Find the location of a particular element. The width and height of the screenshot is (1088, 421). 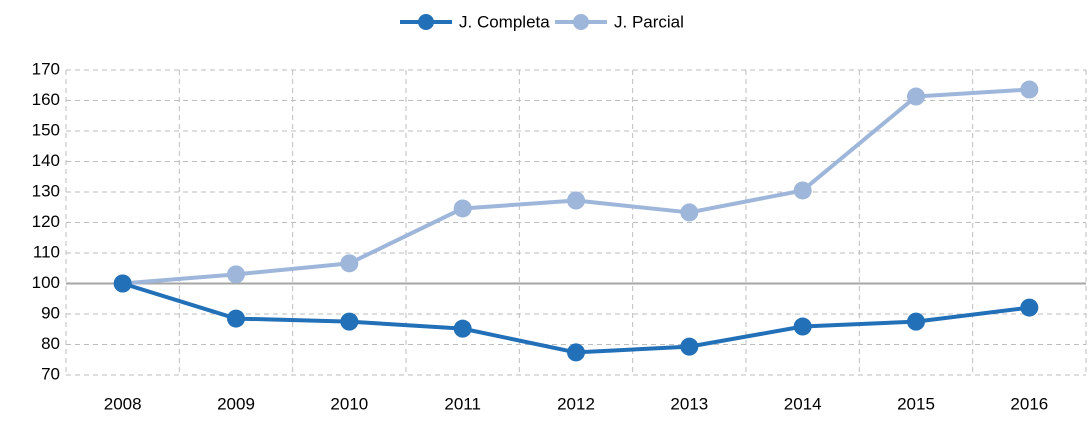

series-line is located at coordinates (576, 318).